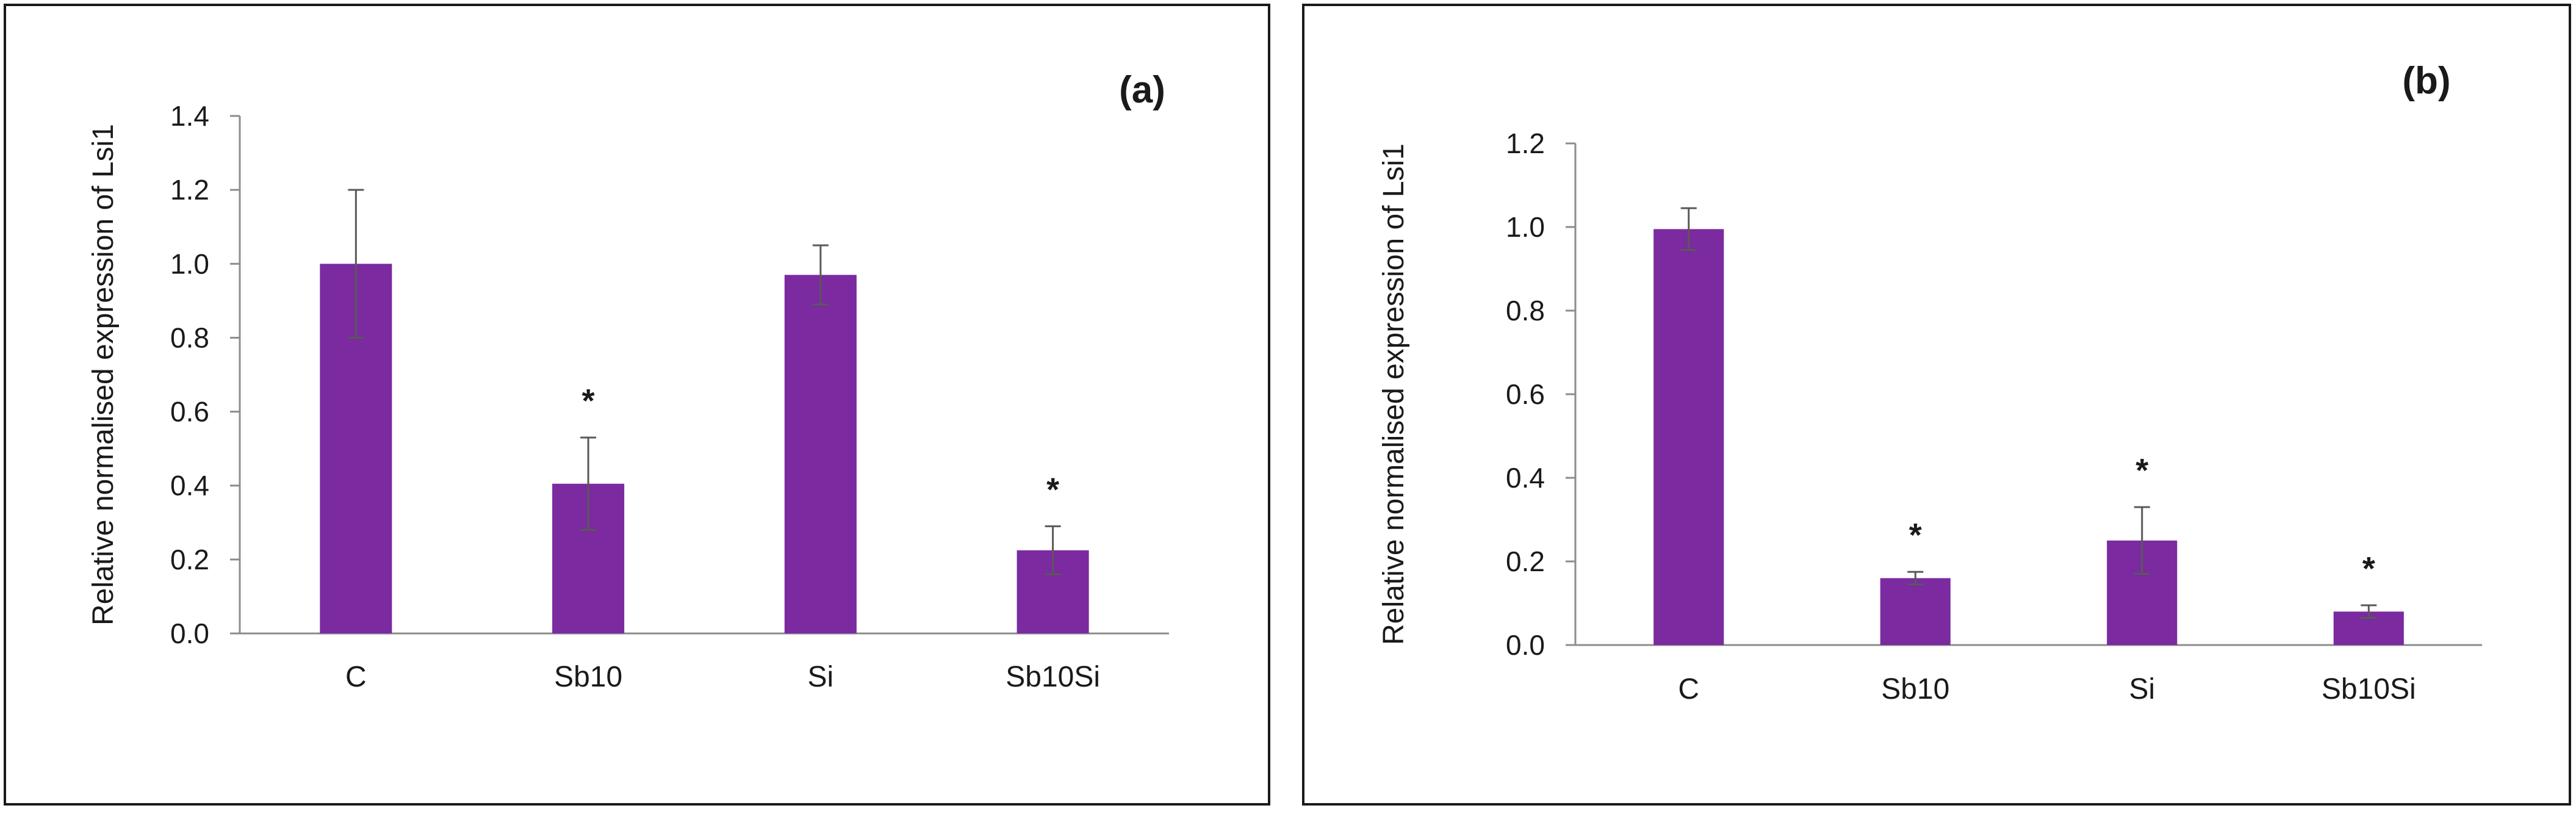  What do you see at coordinates (1688, 437) in the screenshot?
I see `bar-c` at bounding box center [1688, 437].